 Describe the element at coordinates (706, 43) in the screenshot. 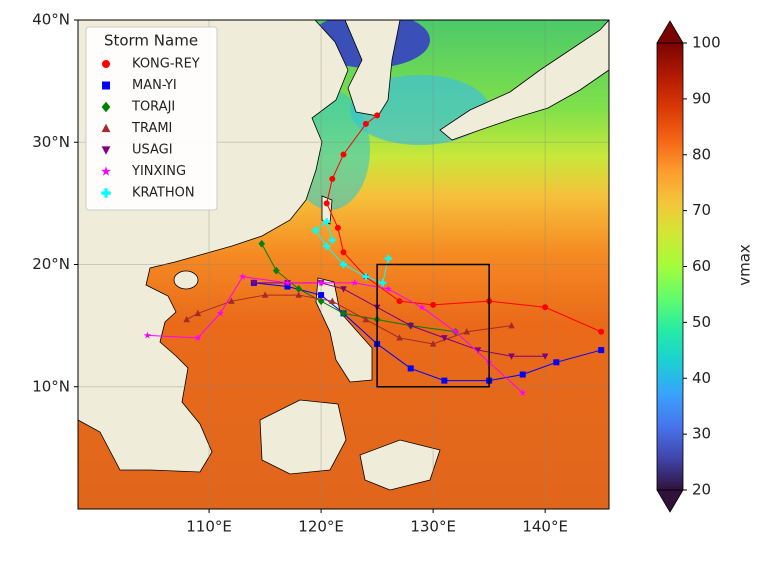

I see `colorbar-tick-label: 100` at that location.